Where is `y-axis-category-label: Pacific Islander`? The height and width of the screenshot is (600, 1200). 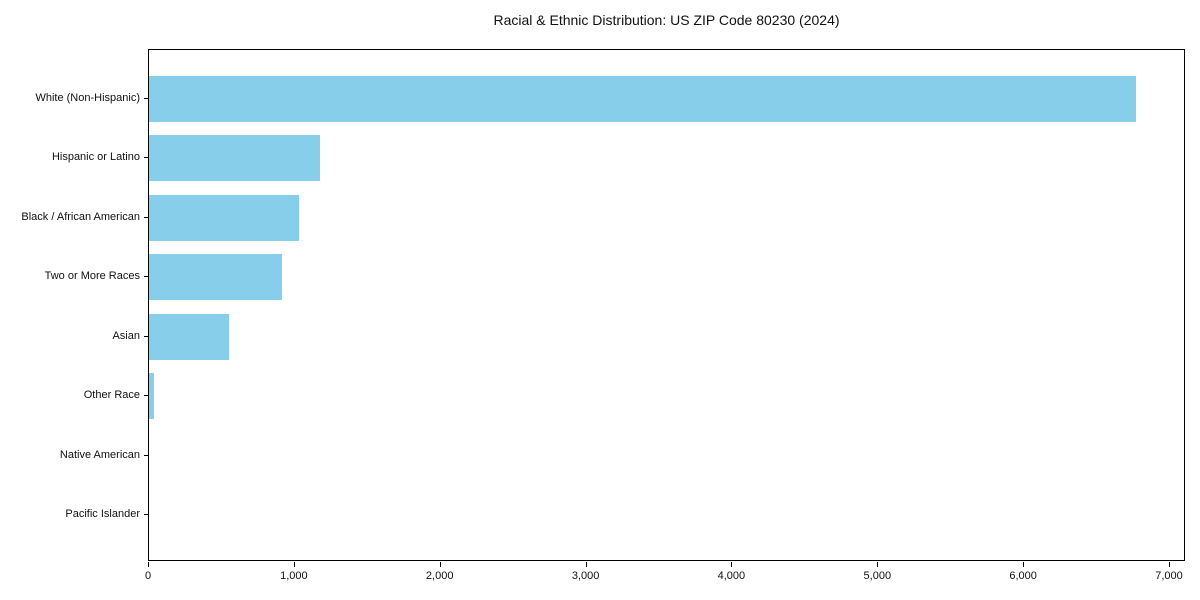 y-axis-category-label: Pacific Islander is located at coordinates (102, 514).